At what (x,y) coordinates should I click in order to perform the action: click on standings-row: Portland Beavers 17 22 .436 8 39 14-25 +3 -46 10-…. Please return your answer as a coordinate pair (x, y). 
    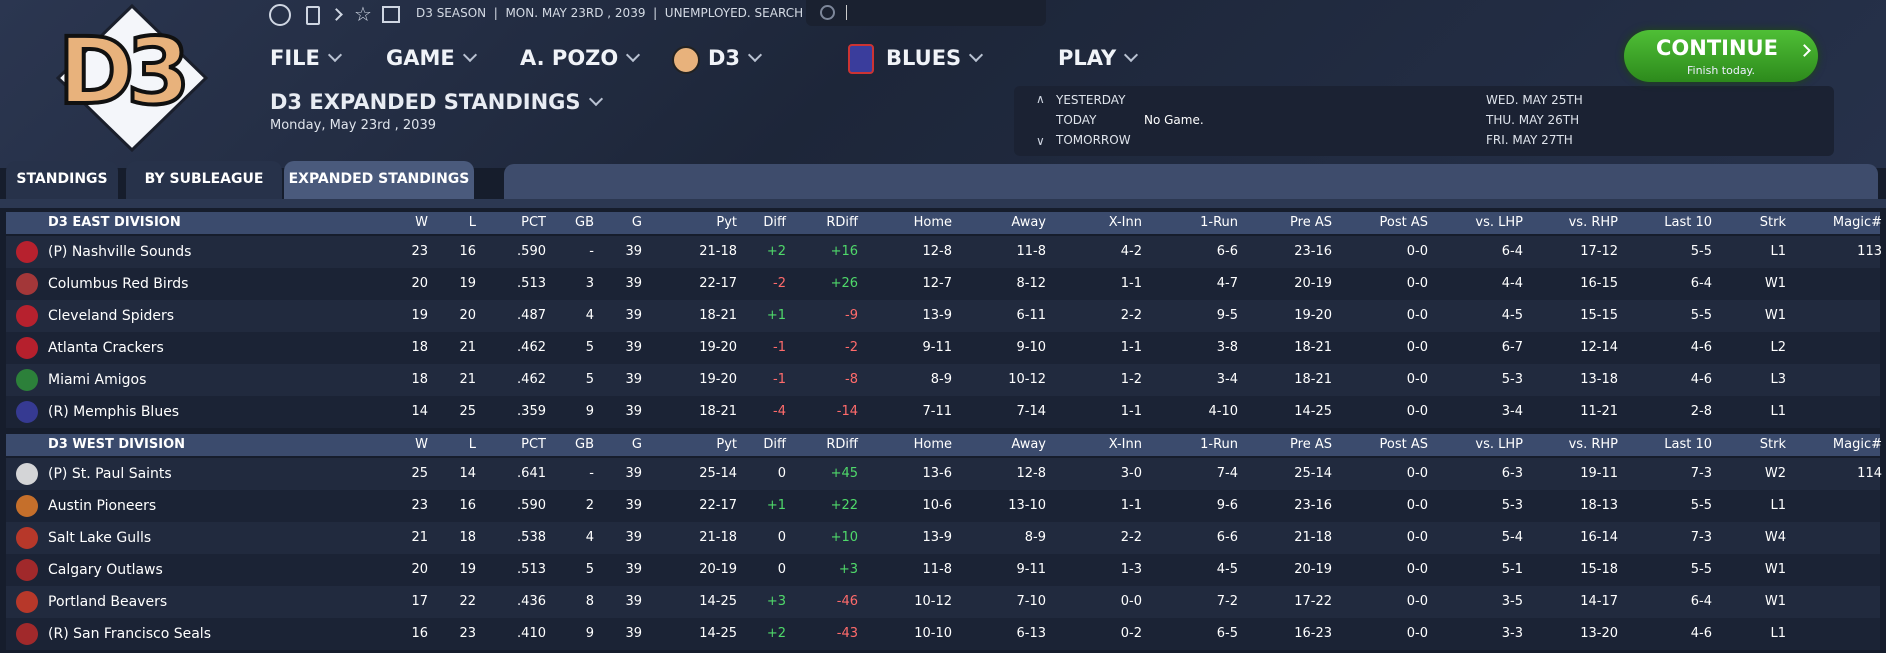
    Looking at the image, I should click on (943, 602).